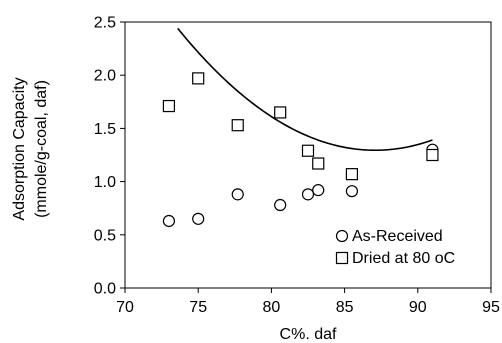  Describe the element at coordinates (418, 307) in the screenshot. I see `x-tick-label: 90` at that location.